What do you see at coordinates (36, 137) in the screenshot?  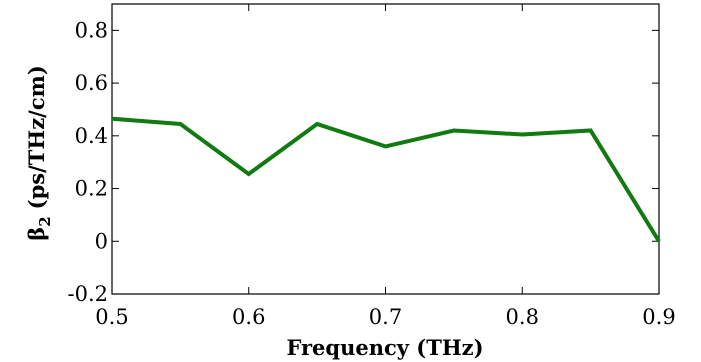 I see `y-axis-units: (ps/THz/cm)` at bounding box center [36, 137].